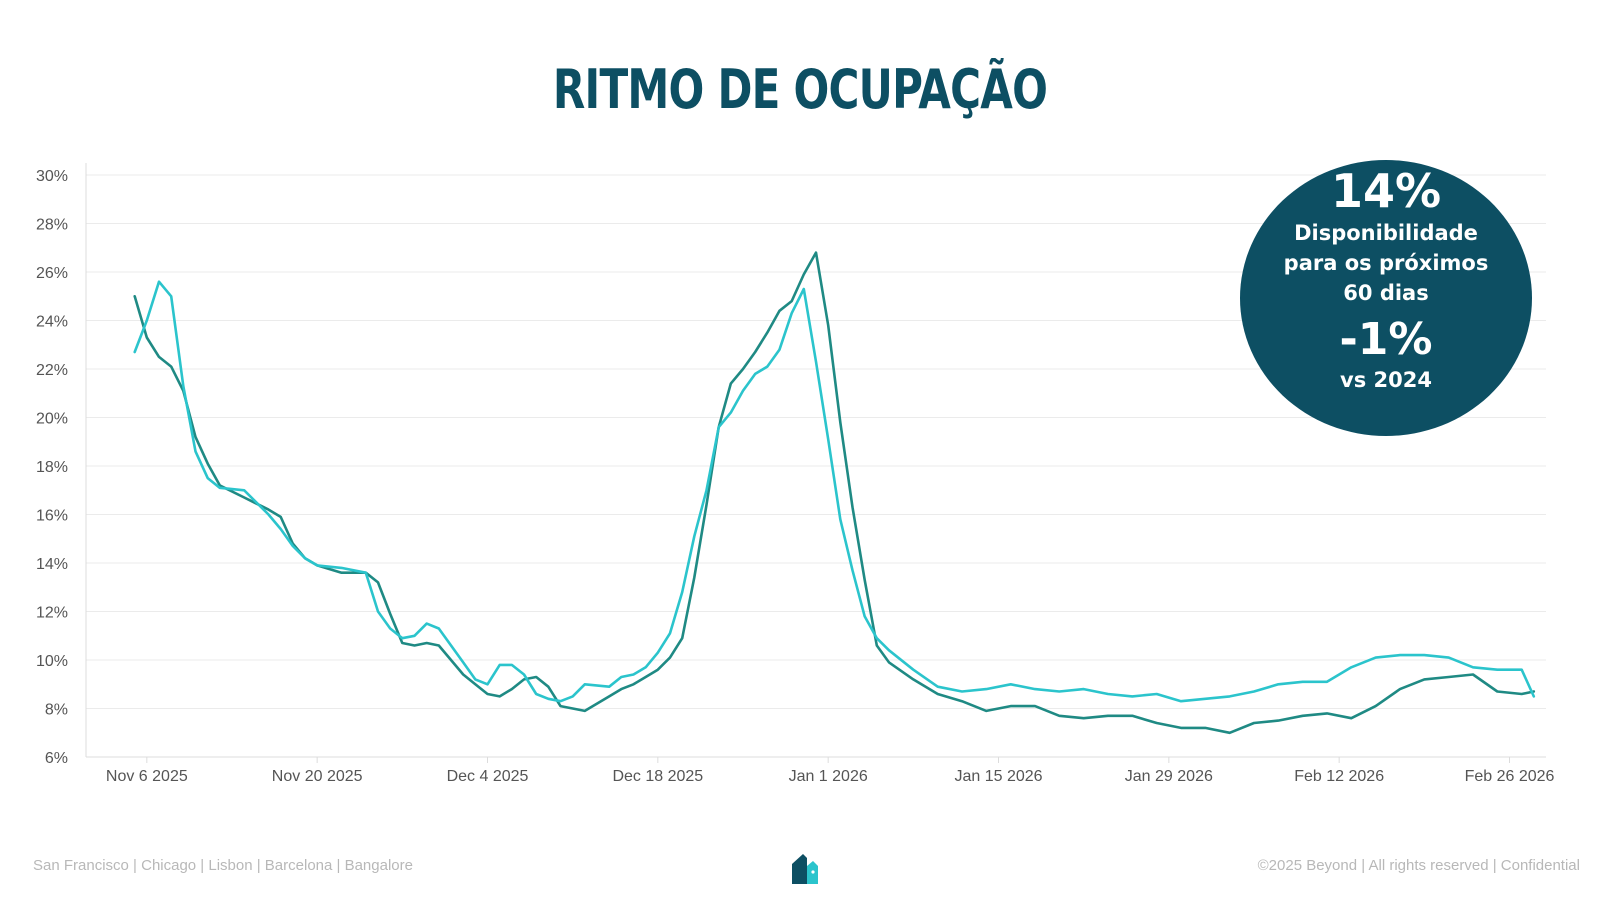 The height and width of the screenshot is (898, 1600). I want to click on x-tick-label: Jan 15 2026, so click(998, 776).